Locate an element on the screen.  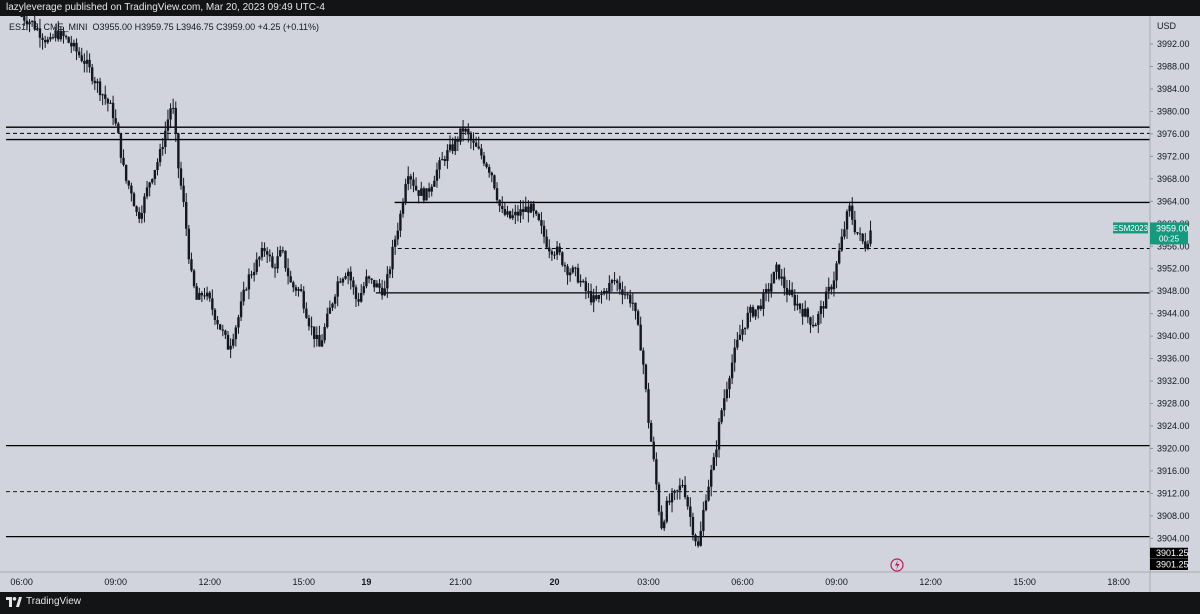
price-tick-label: 3968.00 is located at coordinates (1173, 179).